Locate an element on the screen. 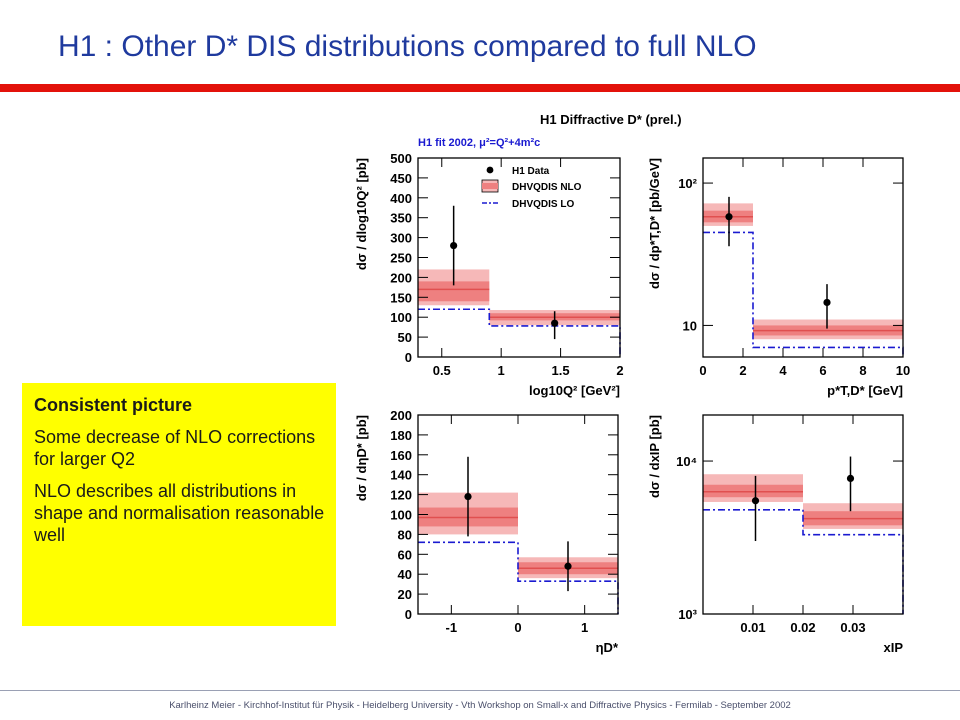  y-tick-label: 10 is located at coordinates (690, 325).